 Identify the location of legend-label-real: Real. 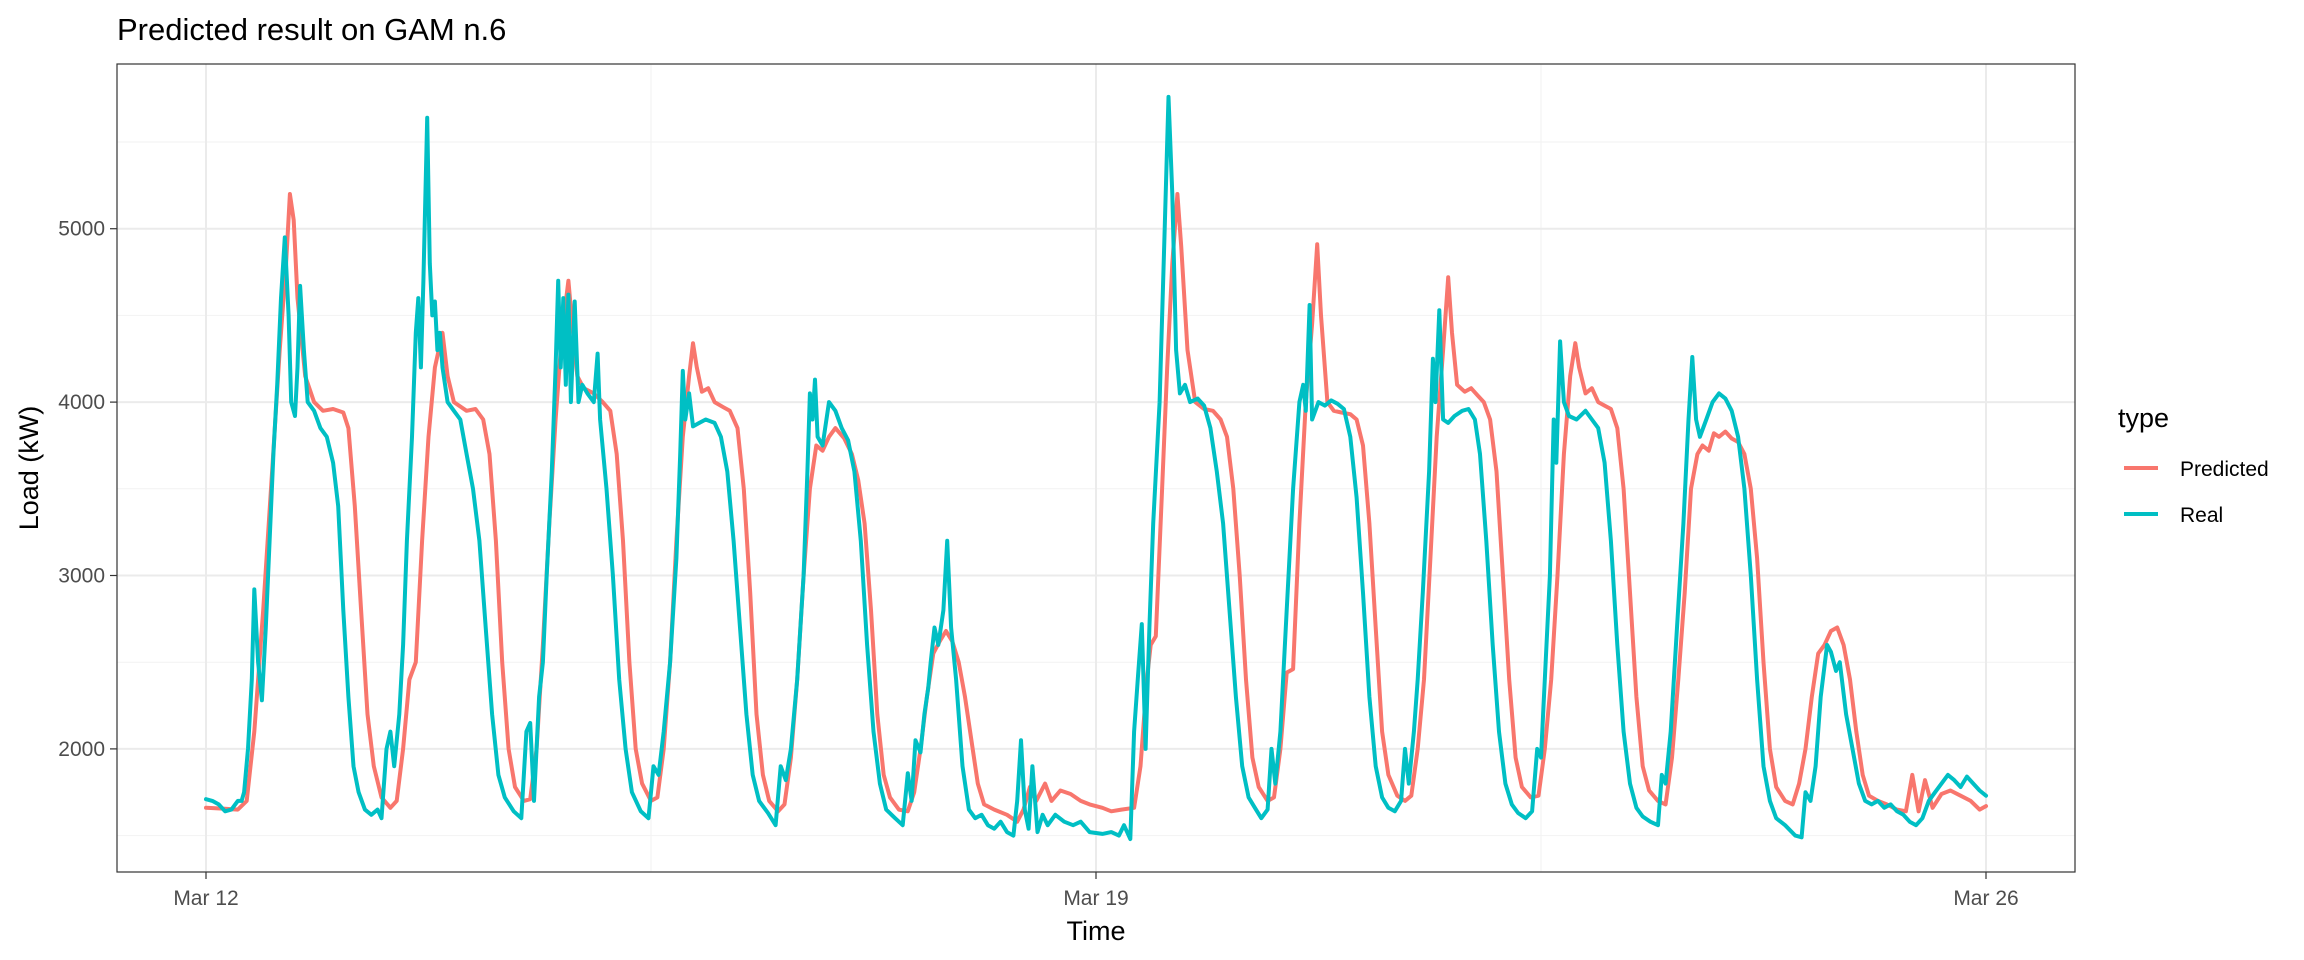
(2201, 515).